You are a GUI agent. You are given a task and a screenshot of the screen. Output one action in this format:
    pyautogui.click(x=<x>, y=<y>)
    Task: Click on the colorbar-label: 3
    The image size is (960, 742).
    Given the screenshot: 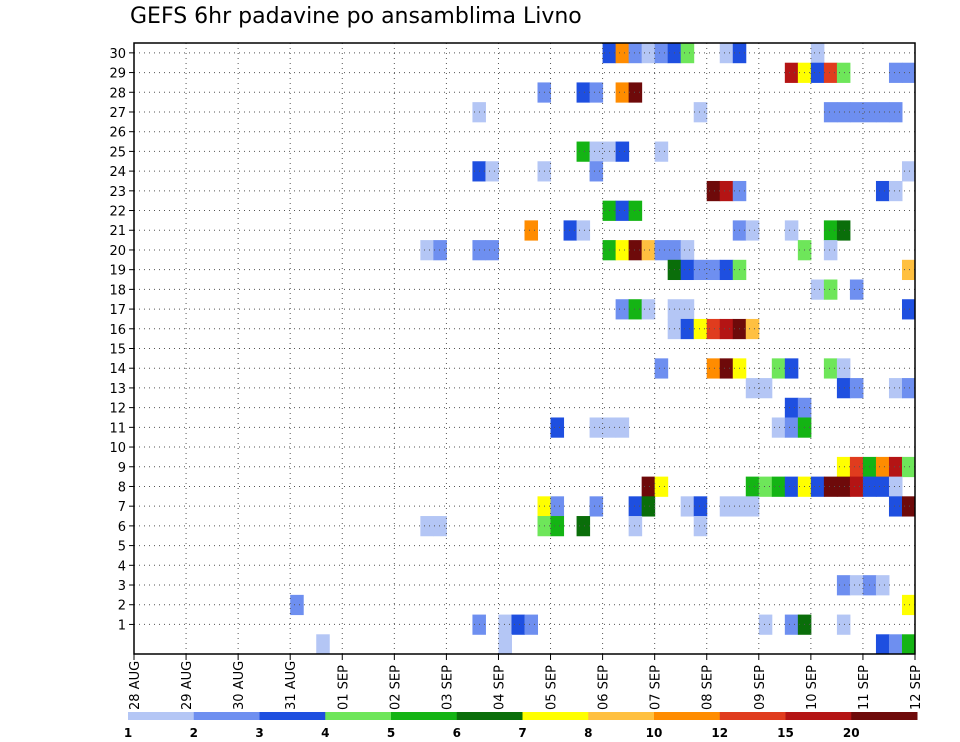 What is the action you would take?
    pyautogui.click(x=259, y=733)
    